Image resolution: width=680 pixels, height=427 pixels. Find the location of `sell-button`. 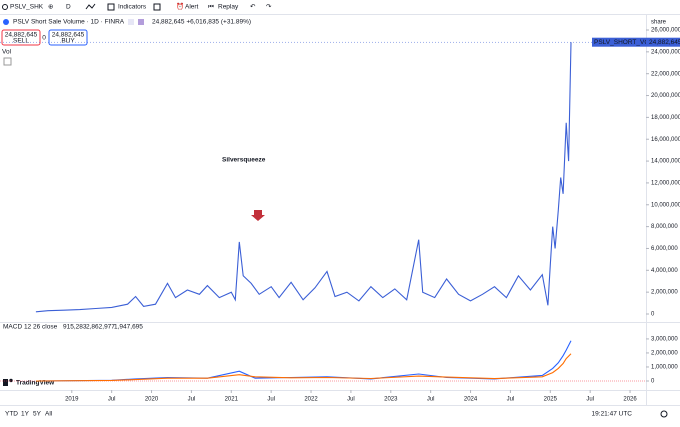

sell-button is located at coordinates (21, 37).